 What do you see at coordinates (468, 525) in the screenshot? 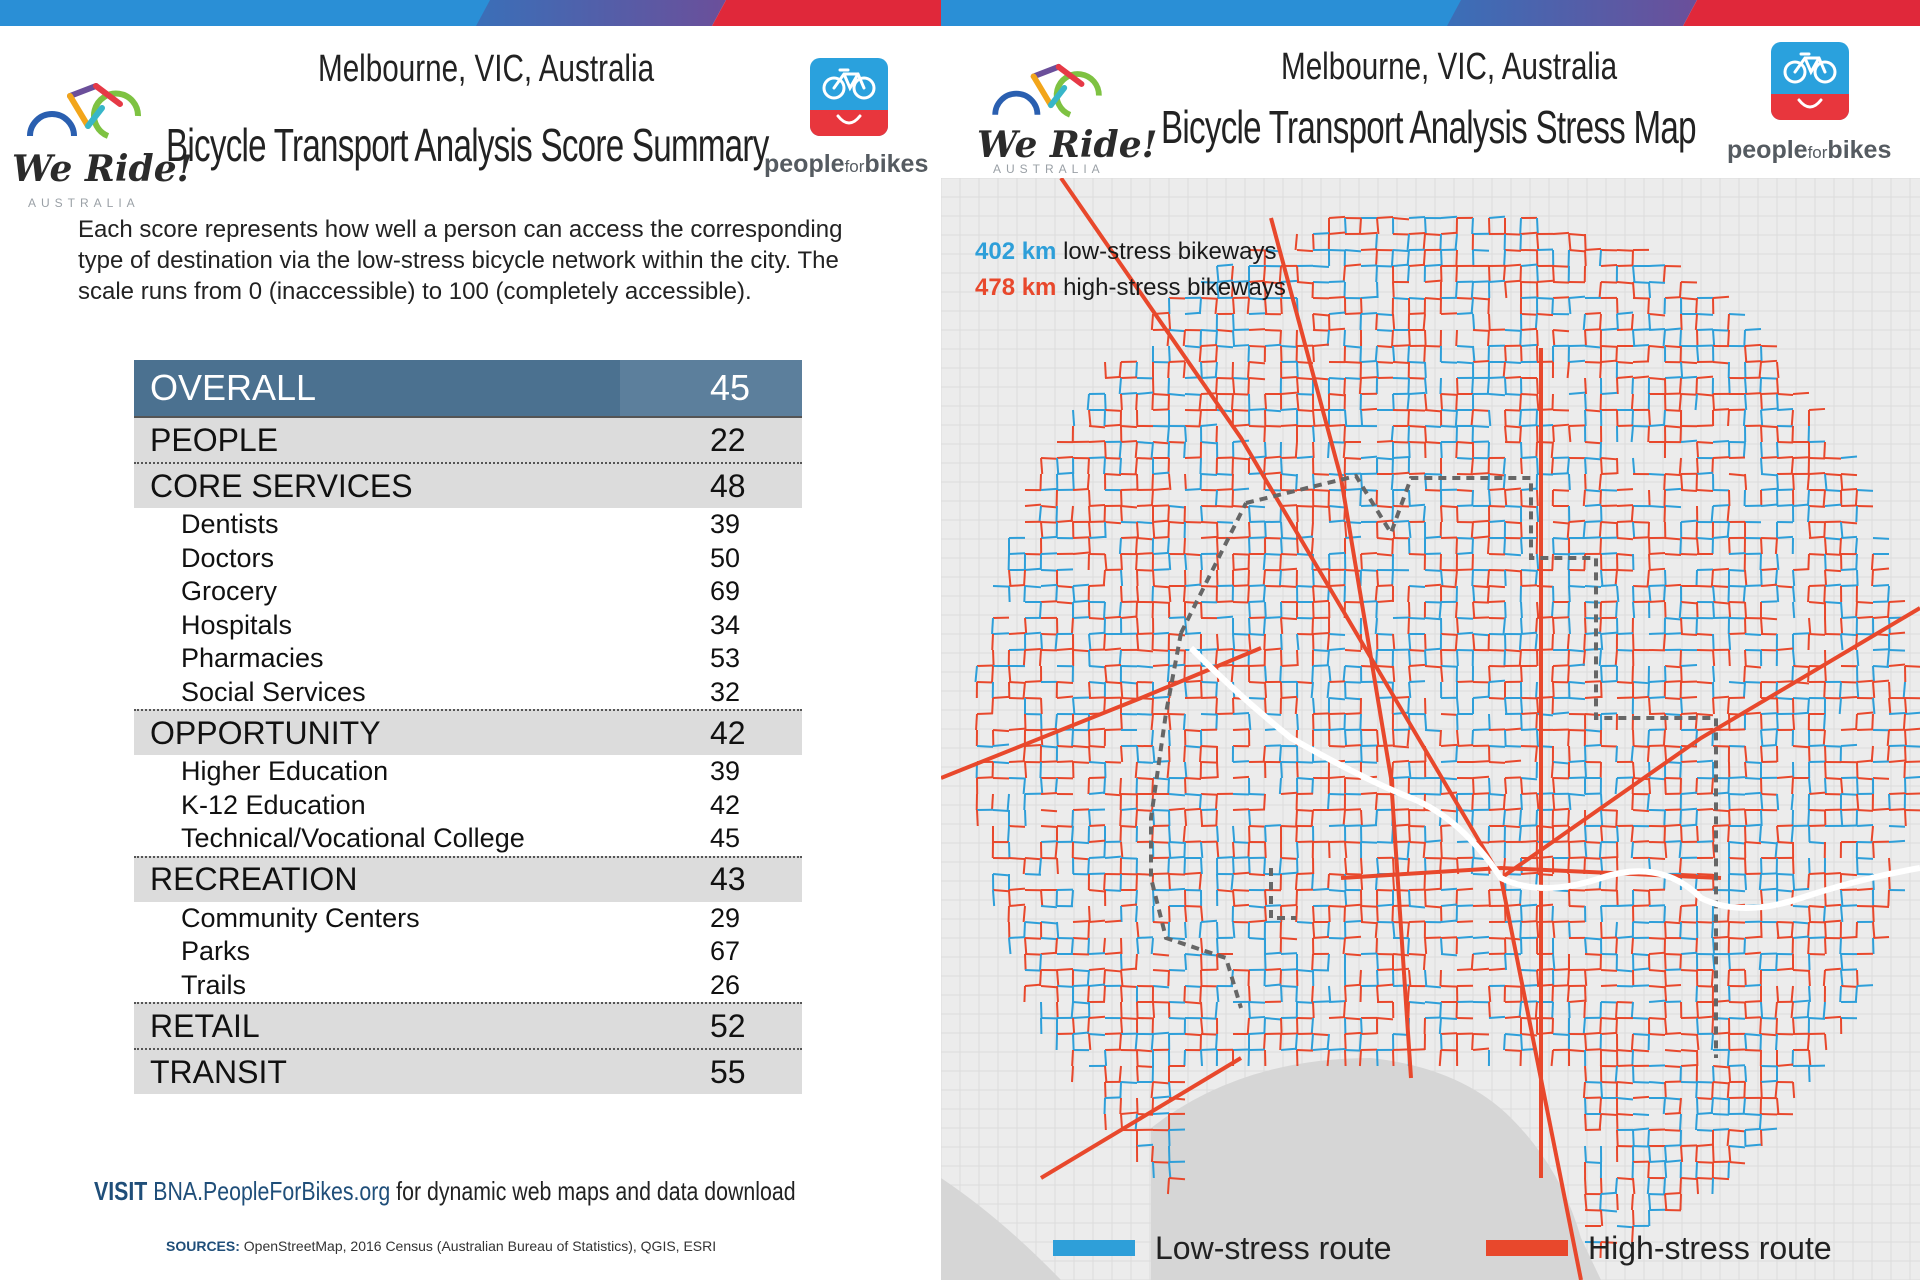
I see `score-row-dentists: Dentists 39` at bounding box center [468, 525].